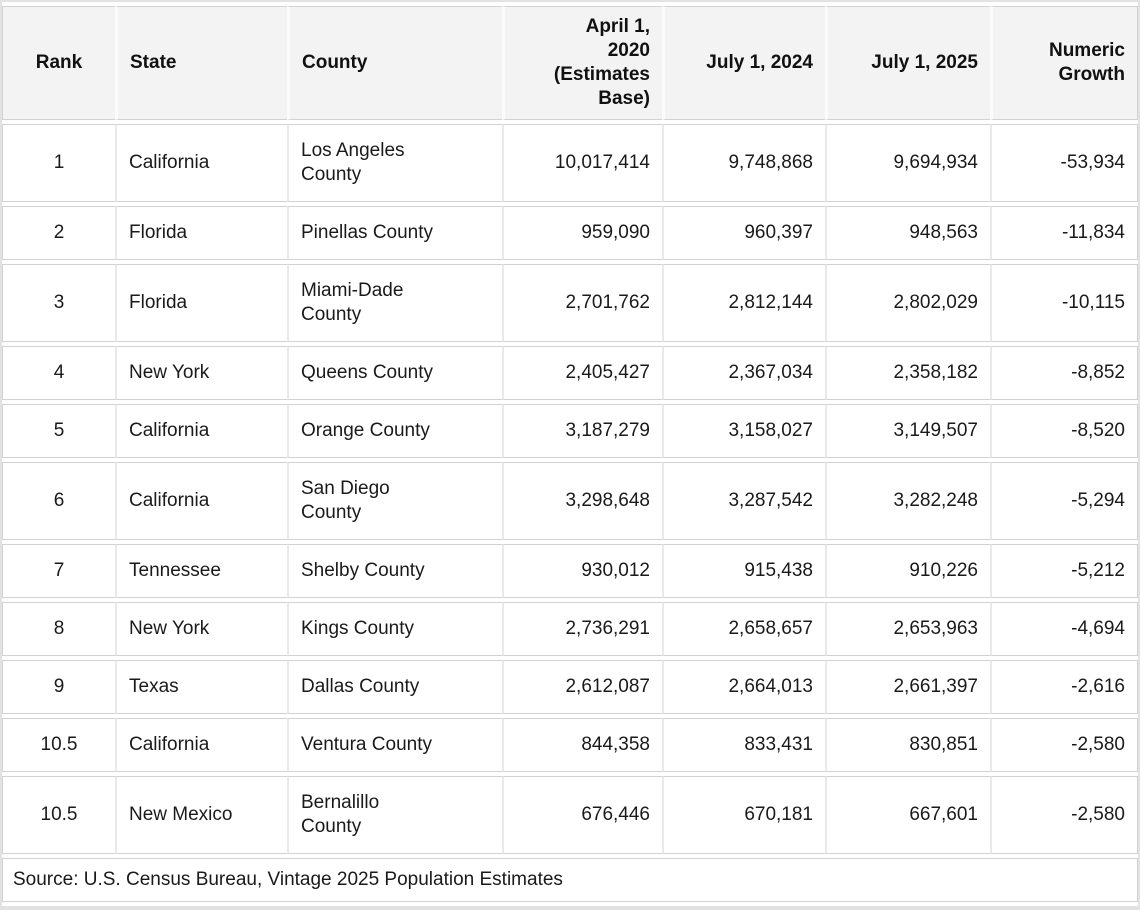 Image resolution: width=1140 pixels, height=910 pixels. What do you see at coordinates (394, 501) in the screenshot?
I see `county-cell: San Diego County` at bounding box center [394, 501].